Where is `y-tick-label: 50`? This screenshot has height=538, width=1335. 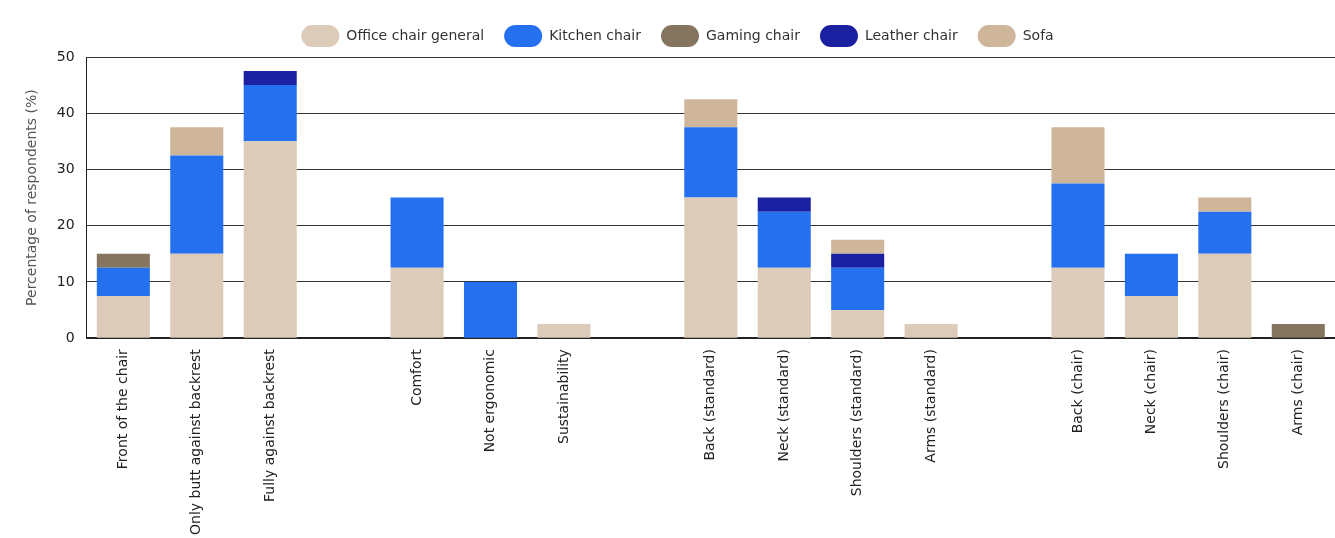
y-tick-label: 50 is located at coordinates (65, 55).